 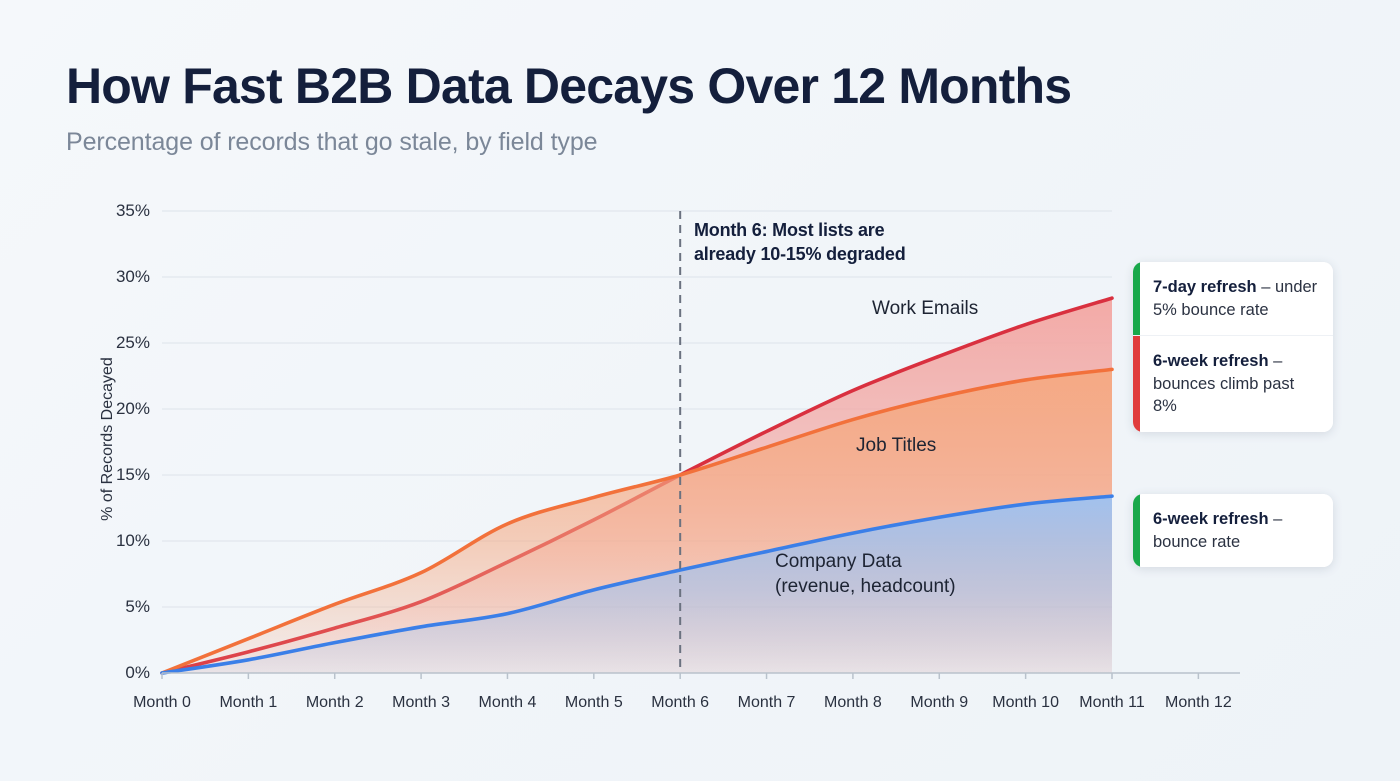 I want to click on callout-card-6week-bounces: 6-week refresh – bounces climb past 8%, so click(x=1233, y=383).